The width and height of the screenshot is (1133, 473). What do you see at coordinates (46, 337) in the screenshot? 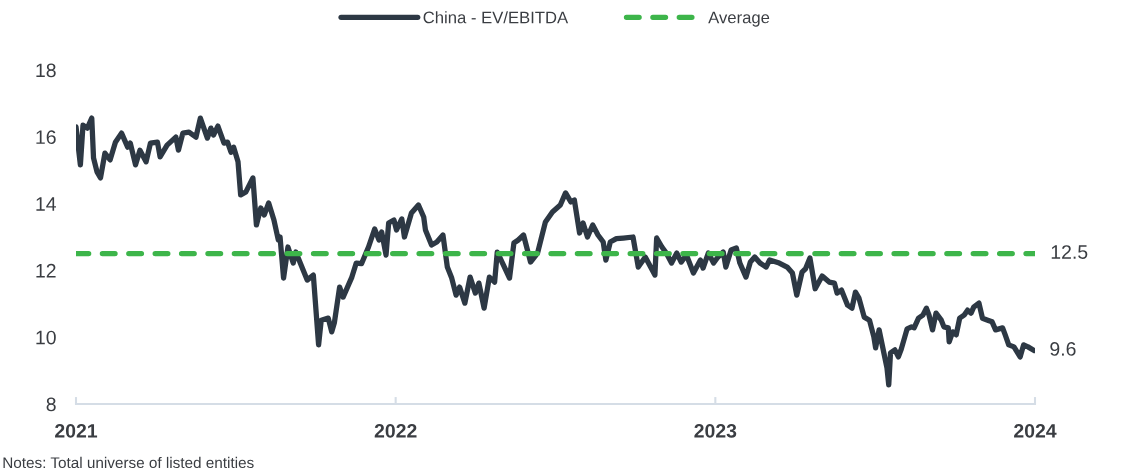
I see `y-tick-label: 10` at bounding box center [46, 337].